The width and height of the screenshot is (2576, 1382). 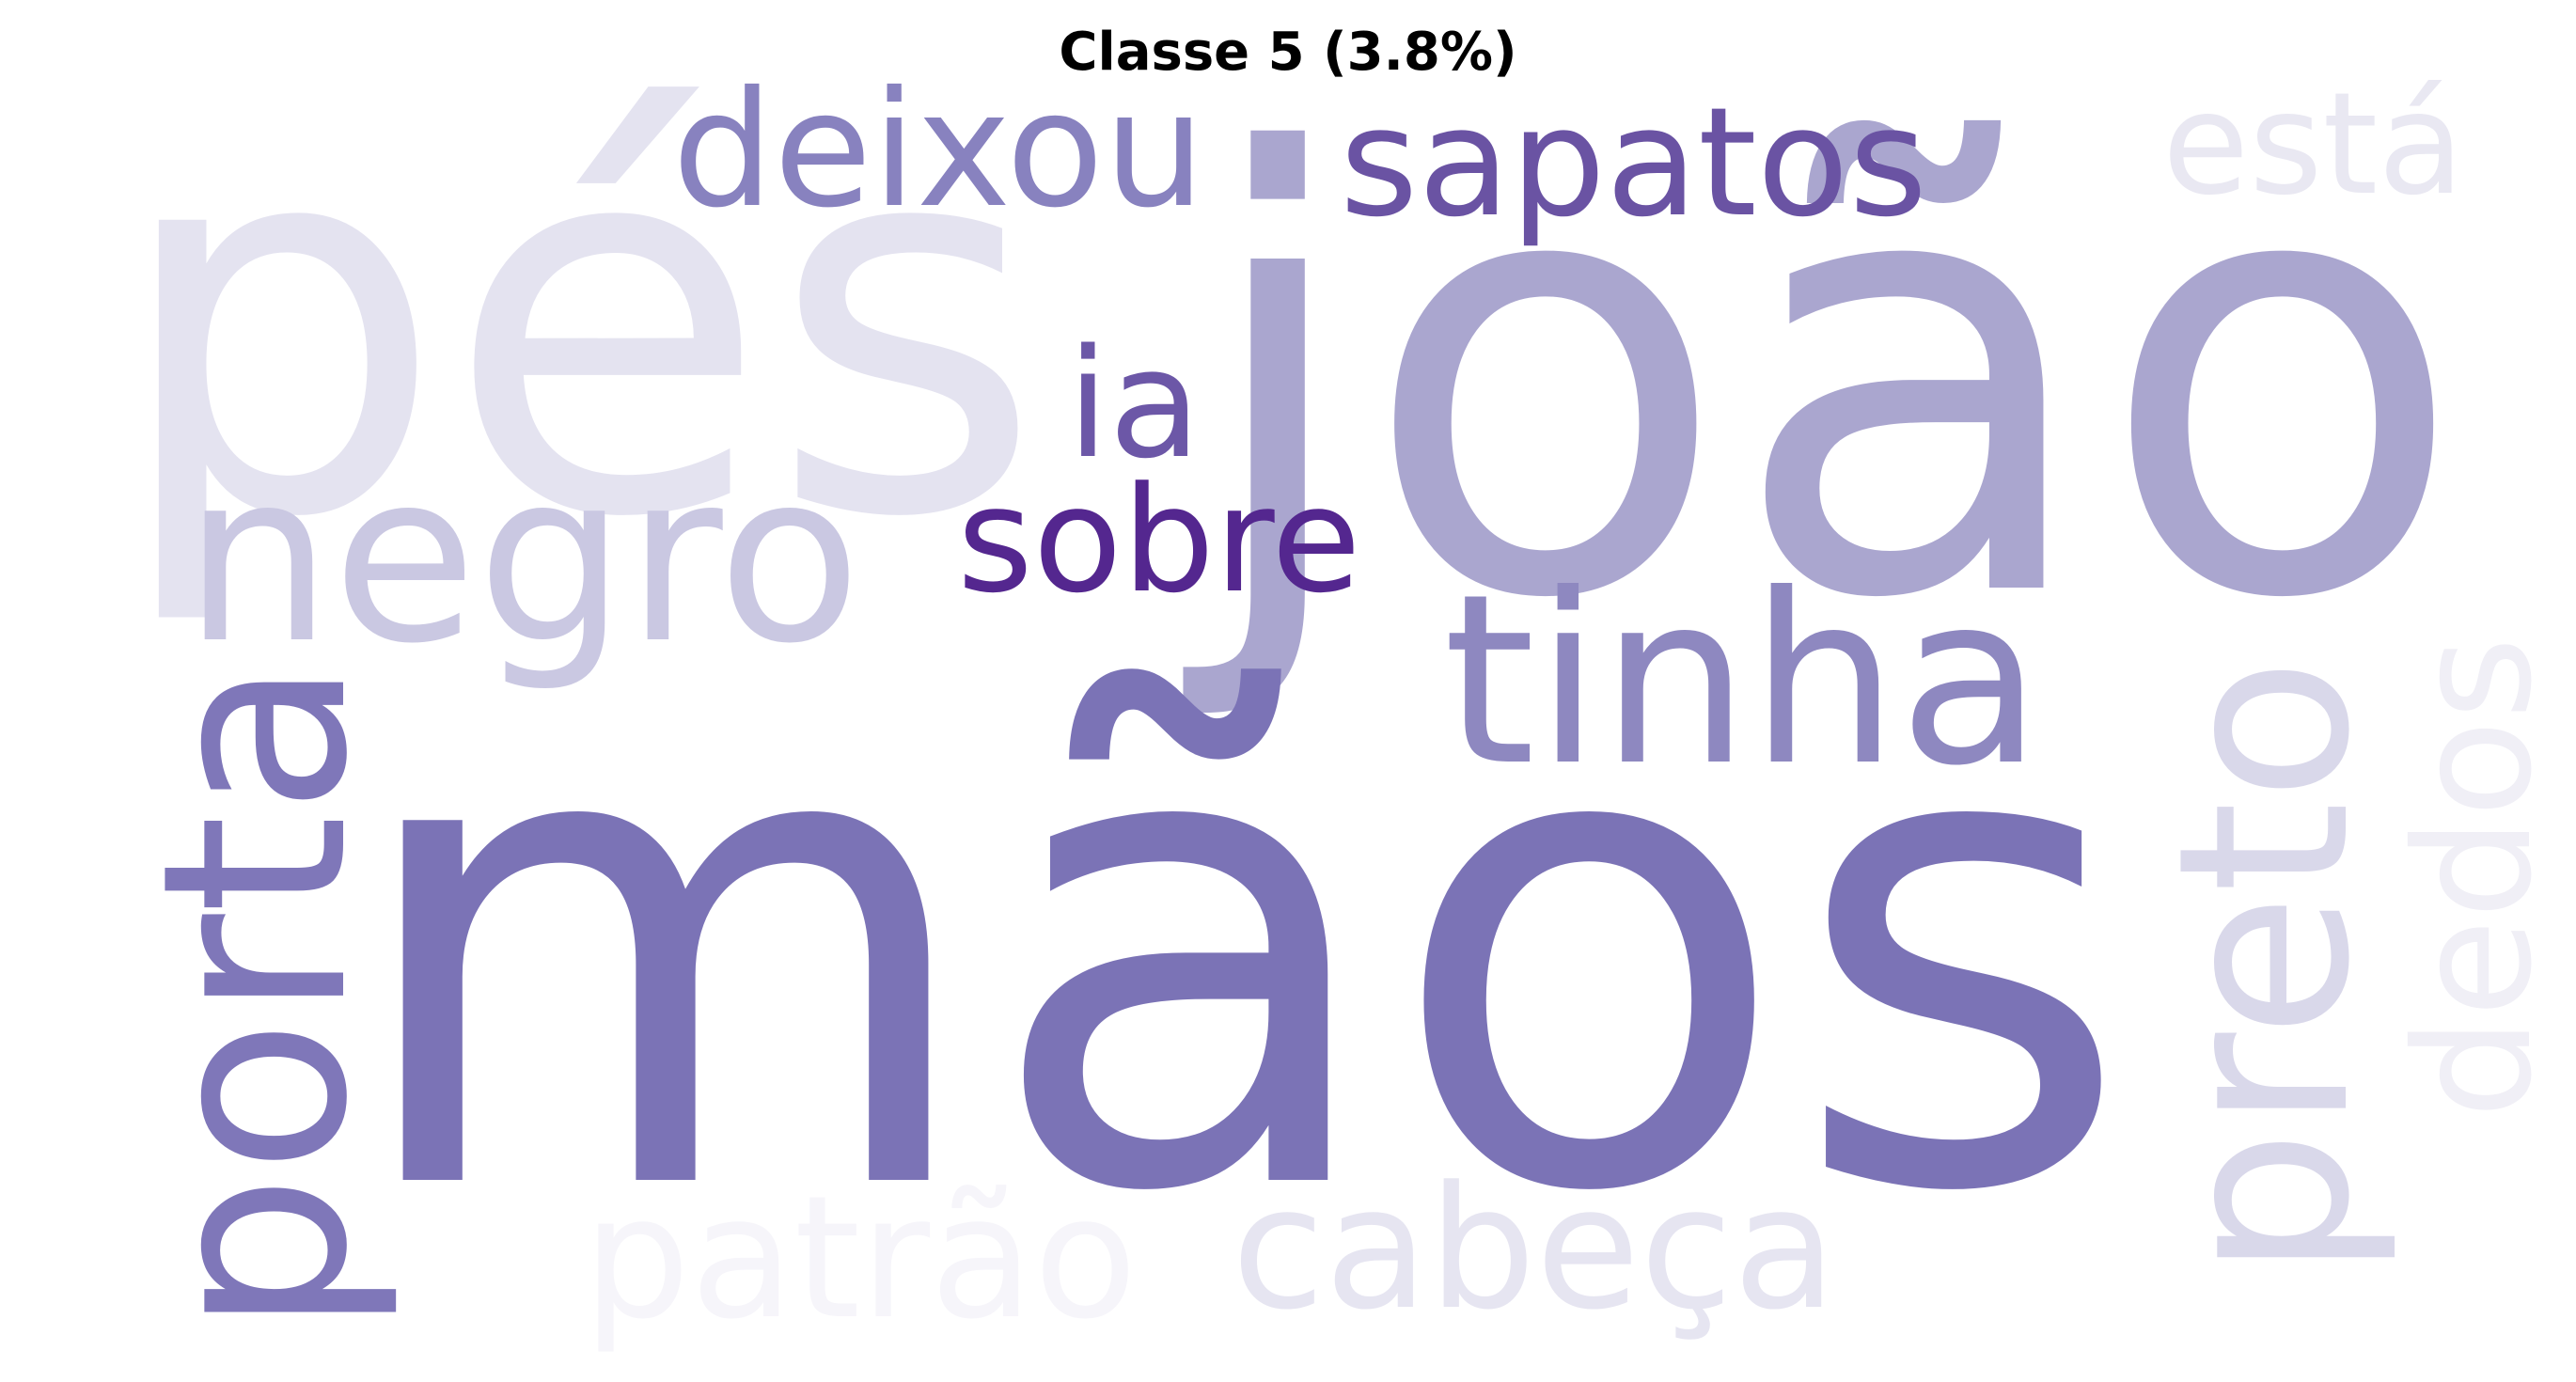 I want to click on word-porta: porta, so click(x=255, y=997).